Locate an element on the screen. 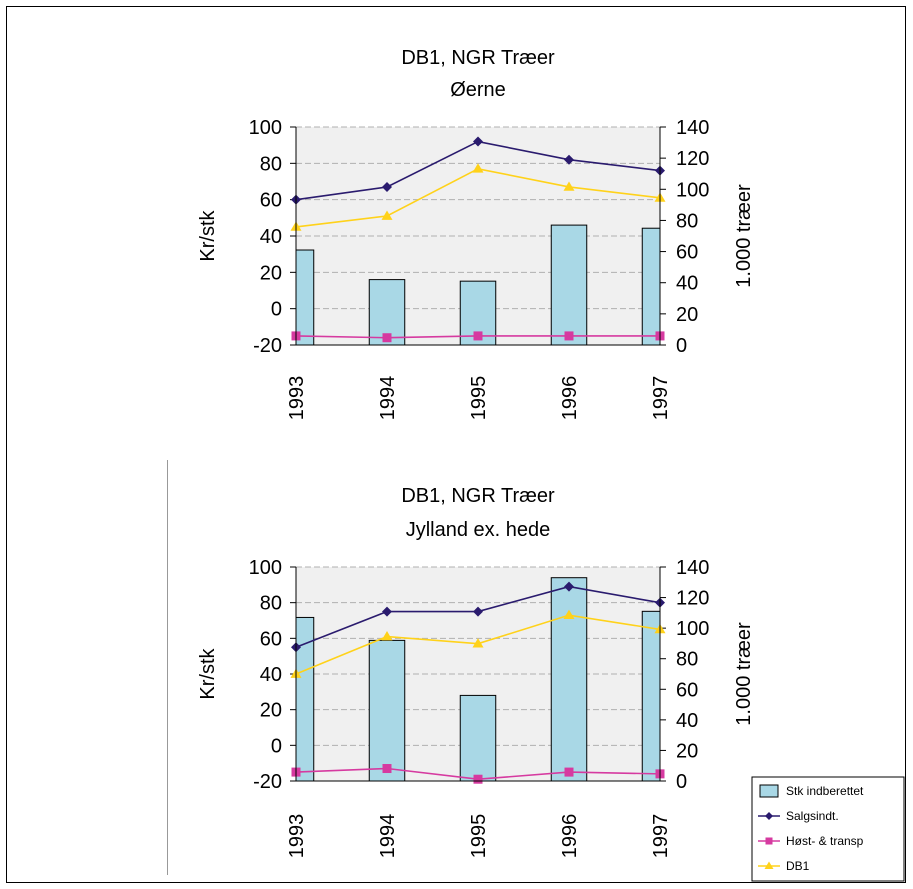  legend-swatch is located at coordinates (769, 791).